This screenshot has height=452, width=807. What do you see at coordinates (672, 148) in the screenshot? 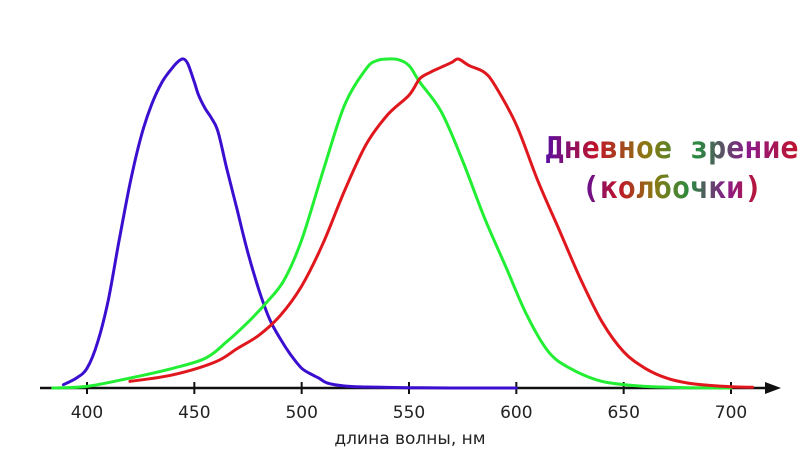
I see `annotation-line-1: Дневное зрение` at bounding box center [672, 148].